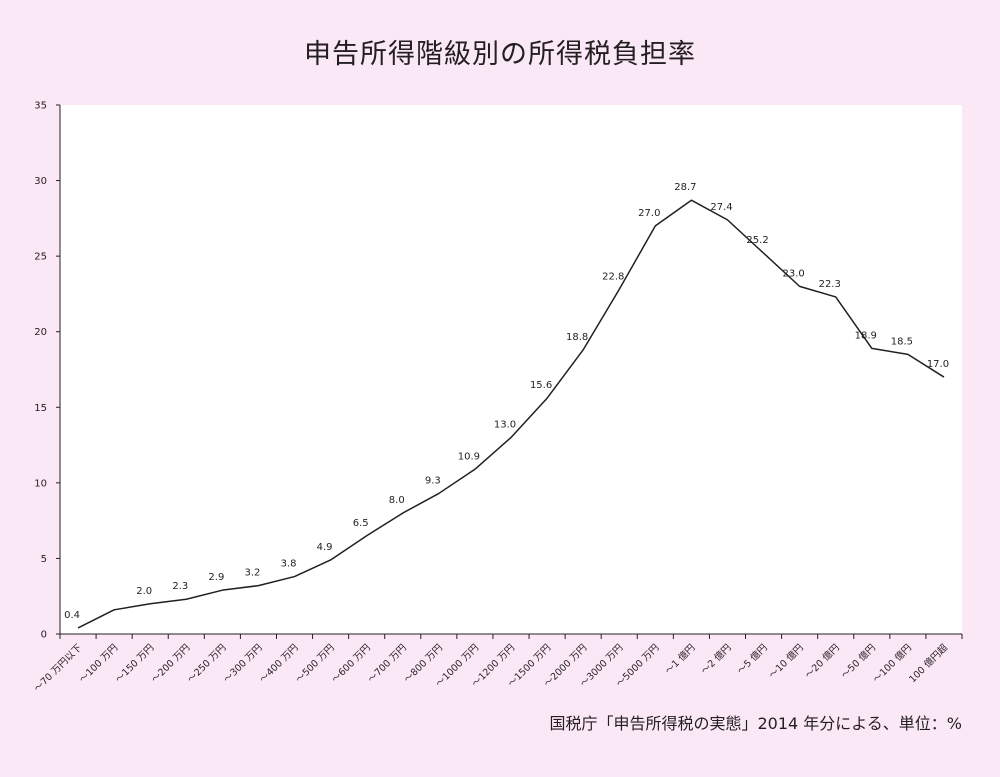 The height and width of the screenshot is (777, 1000). Describe the element at coordinates (822, 661) in the screenshot. I see `x-tick-label: ～20 億円` at that location.